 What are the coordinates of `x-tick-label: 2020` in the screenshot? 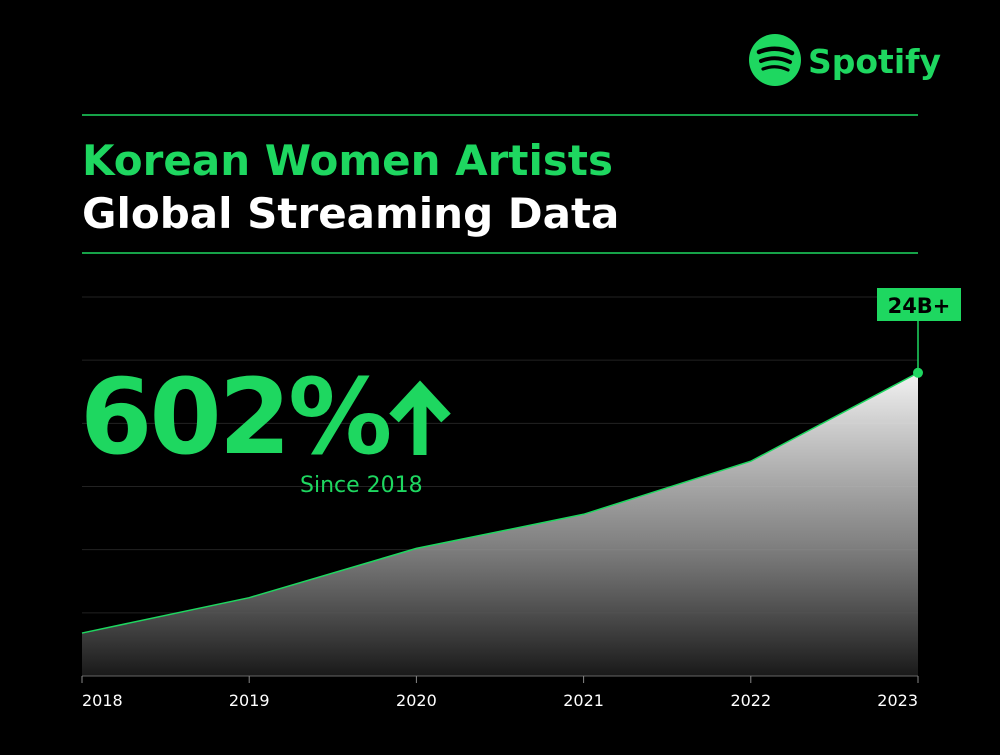 It's located at (416, 700).